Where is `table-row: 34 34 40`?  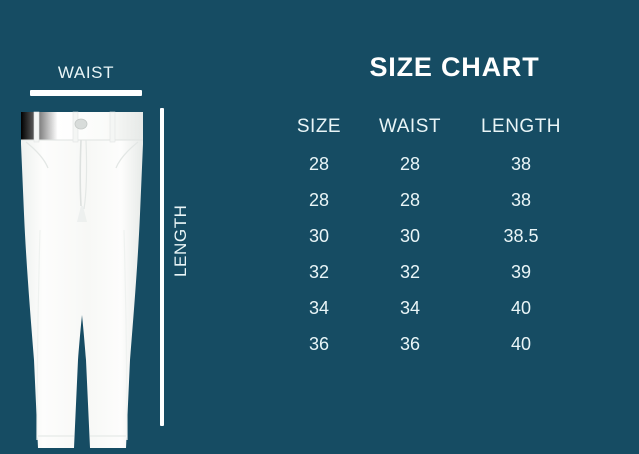 table-row: 34 34 40 is located at coordinates (430, 308).